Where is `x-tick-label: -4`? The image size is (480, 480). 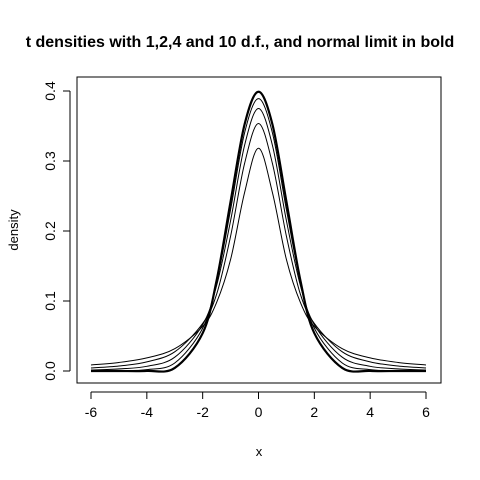 x-tick-label: -4 is located at coordinates (147, 412).